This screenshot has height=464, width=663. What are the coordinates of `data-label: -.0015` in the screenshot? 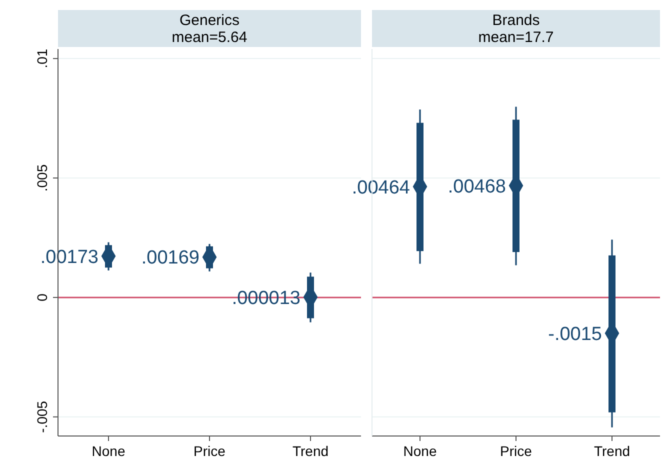 It's located at (575, 334).